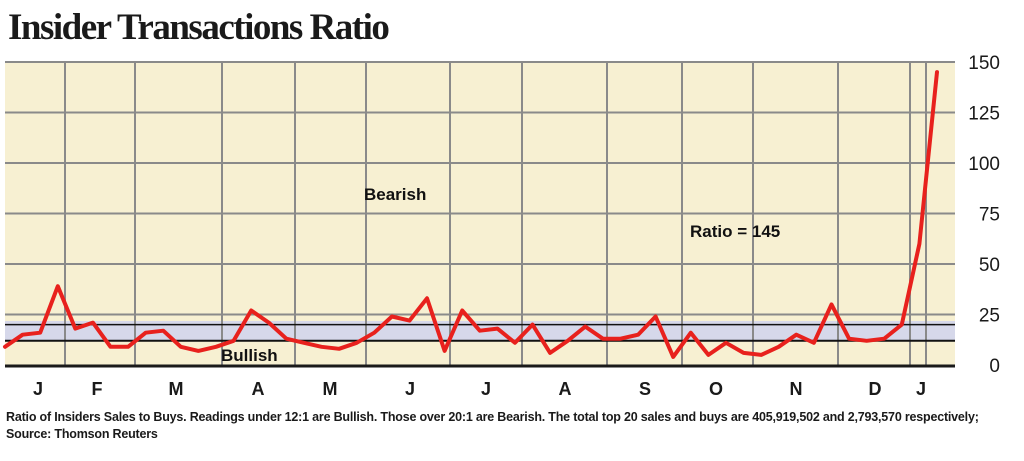  Describe the element at coordinates (645, 389) in the screenshot. I see `x-tick-label: S` at that location.